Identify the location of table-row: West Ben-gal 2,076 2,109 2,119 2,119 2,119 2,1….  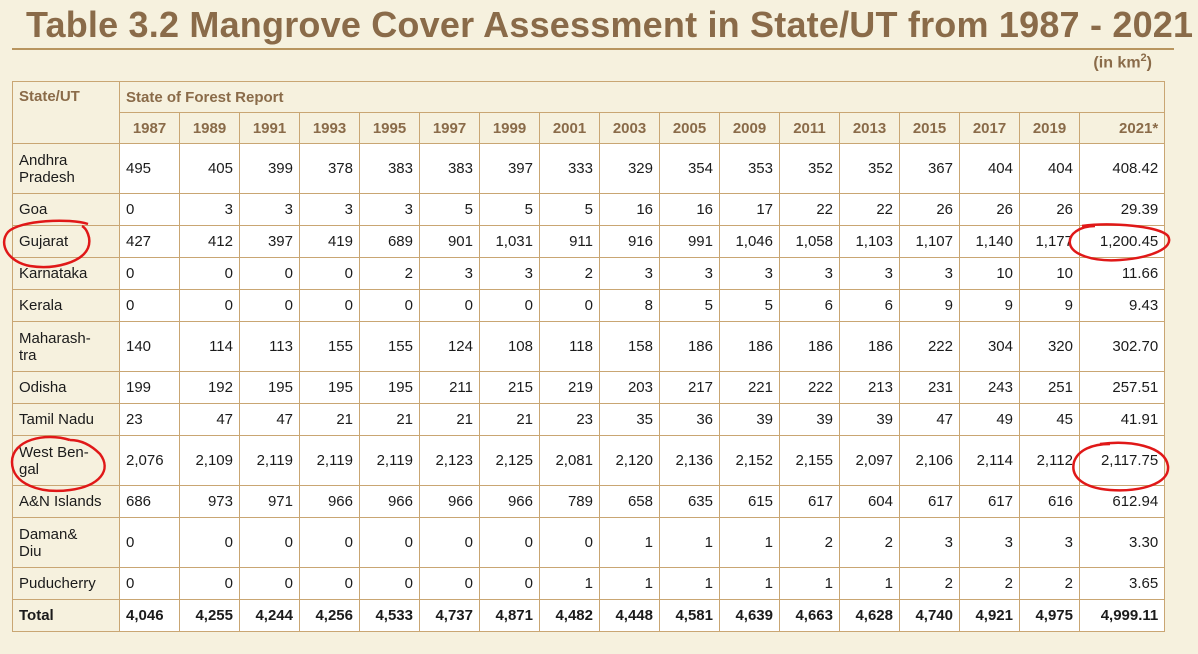
(589, 460).